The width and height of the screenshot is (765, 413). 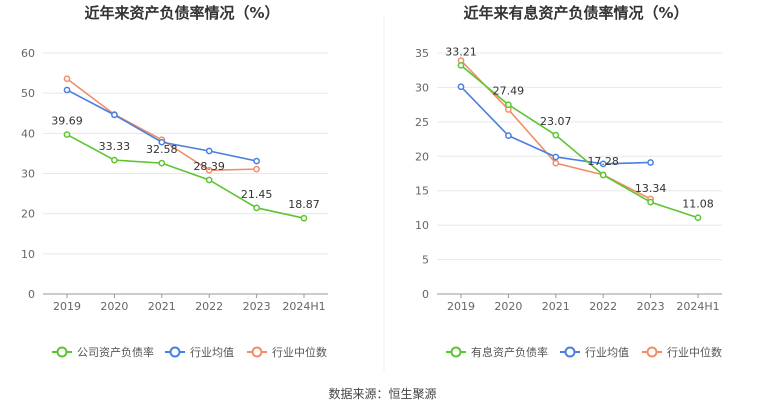 What do you see at coordinates (425, 260) in the screenshot?
I see `y-tick-label: 5` at bounding box center [425, 260].